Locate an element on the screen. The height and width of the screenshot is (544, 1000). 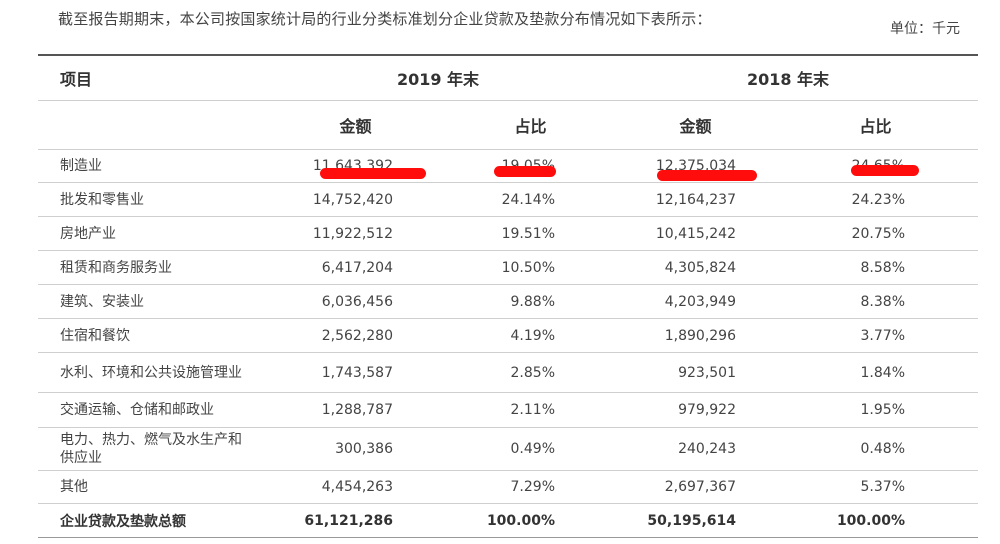
total-amount-2018: 50,195,614 is located at coordinates (691, 520).